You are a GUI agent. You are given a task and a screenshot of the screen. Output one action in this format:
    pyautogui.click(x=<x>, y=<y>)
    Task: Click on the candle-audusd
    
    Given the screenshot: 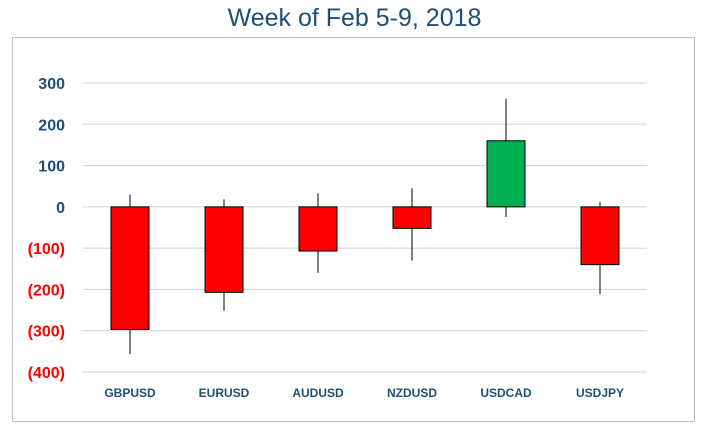 What is the action you would take?
    pyautogui.click(x=318, y=233)
    